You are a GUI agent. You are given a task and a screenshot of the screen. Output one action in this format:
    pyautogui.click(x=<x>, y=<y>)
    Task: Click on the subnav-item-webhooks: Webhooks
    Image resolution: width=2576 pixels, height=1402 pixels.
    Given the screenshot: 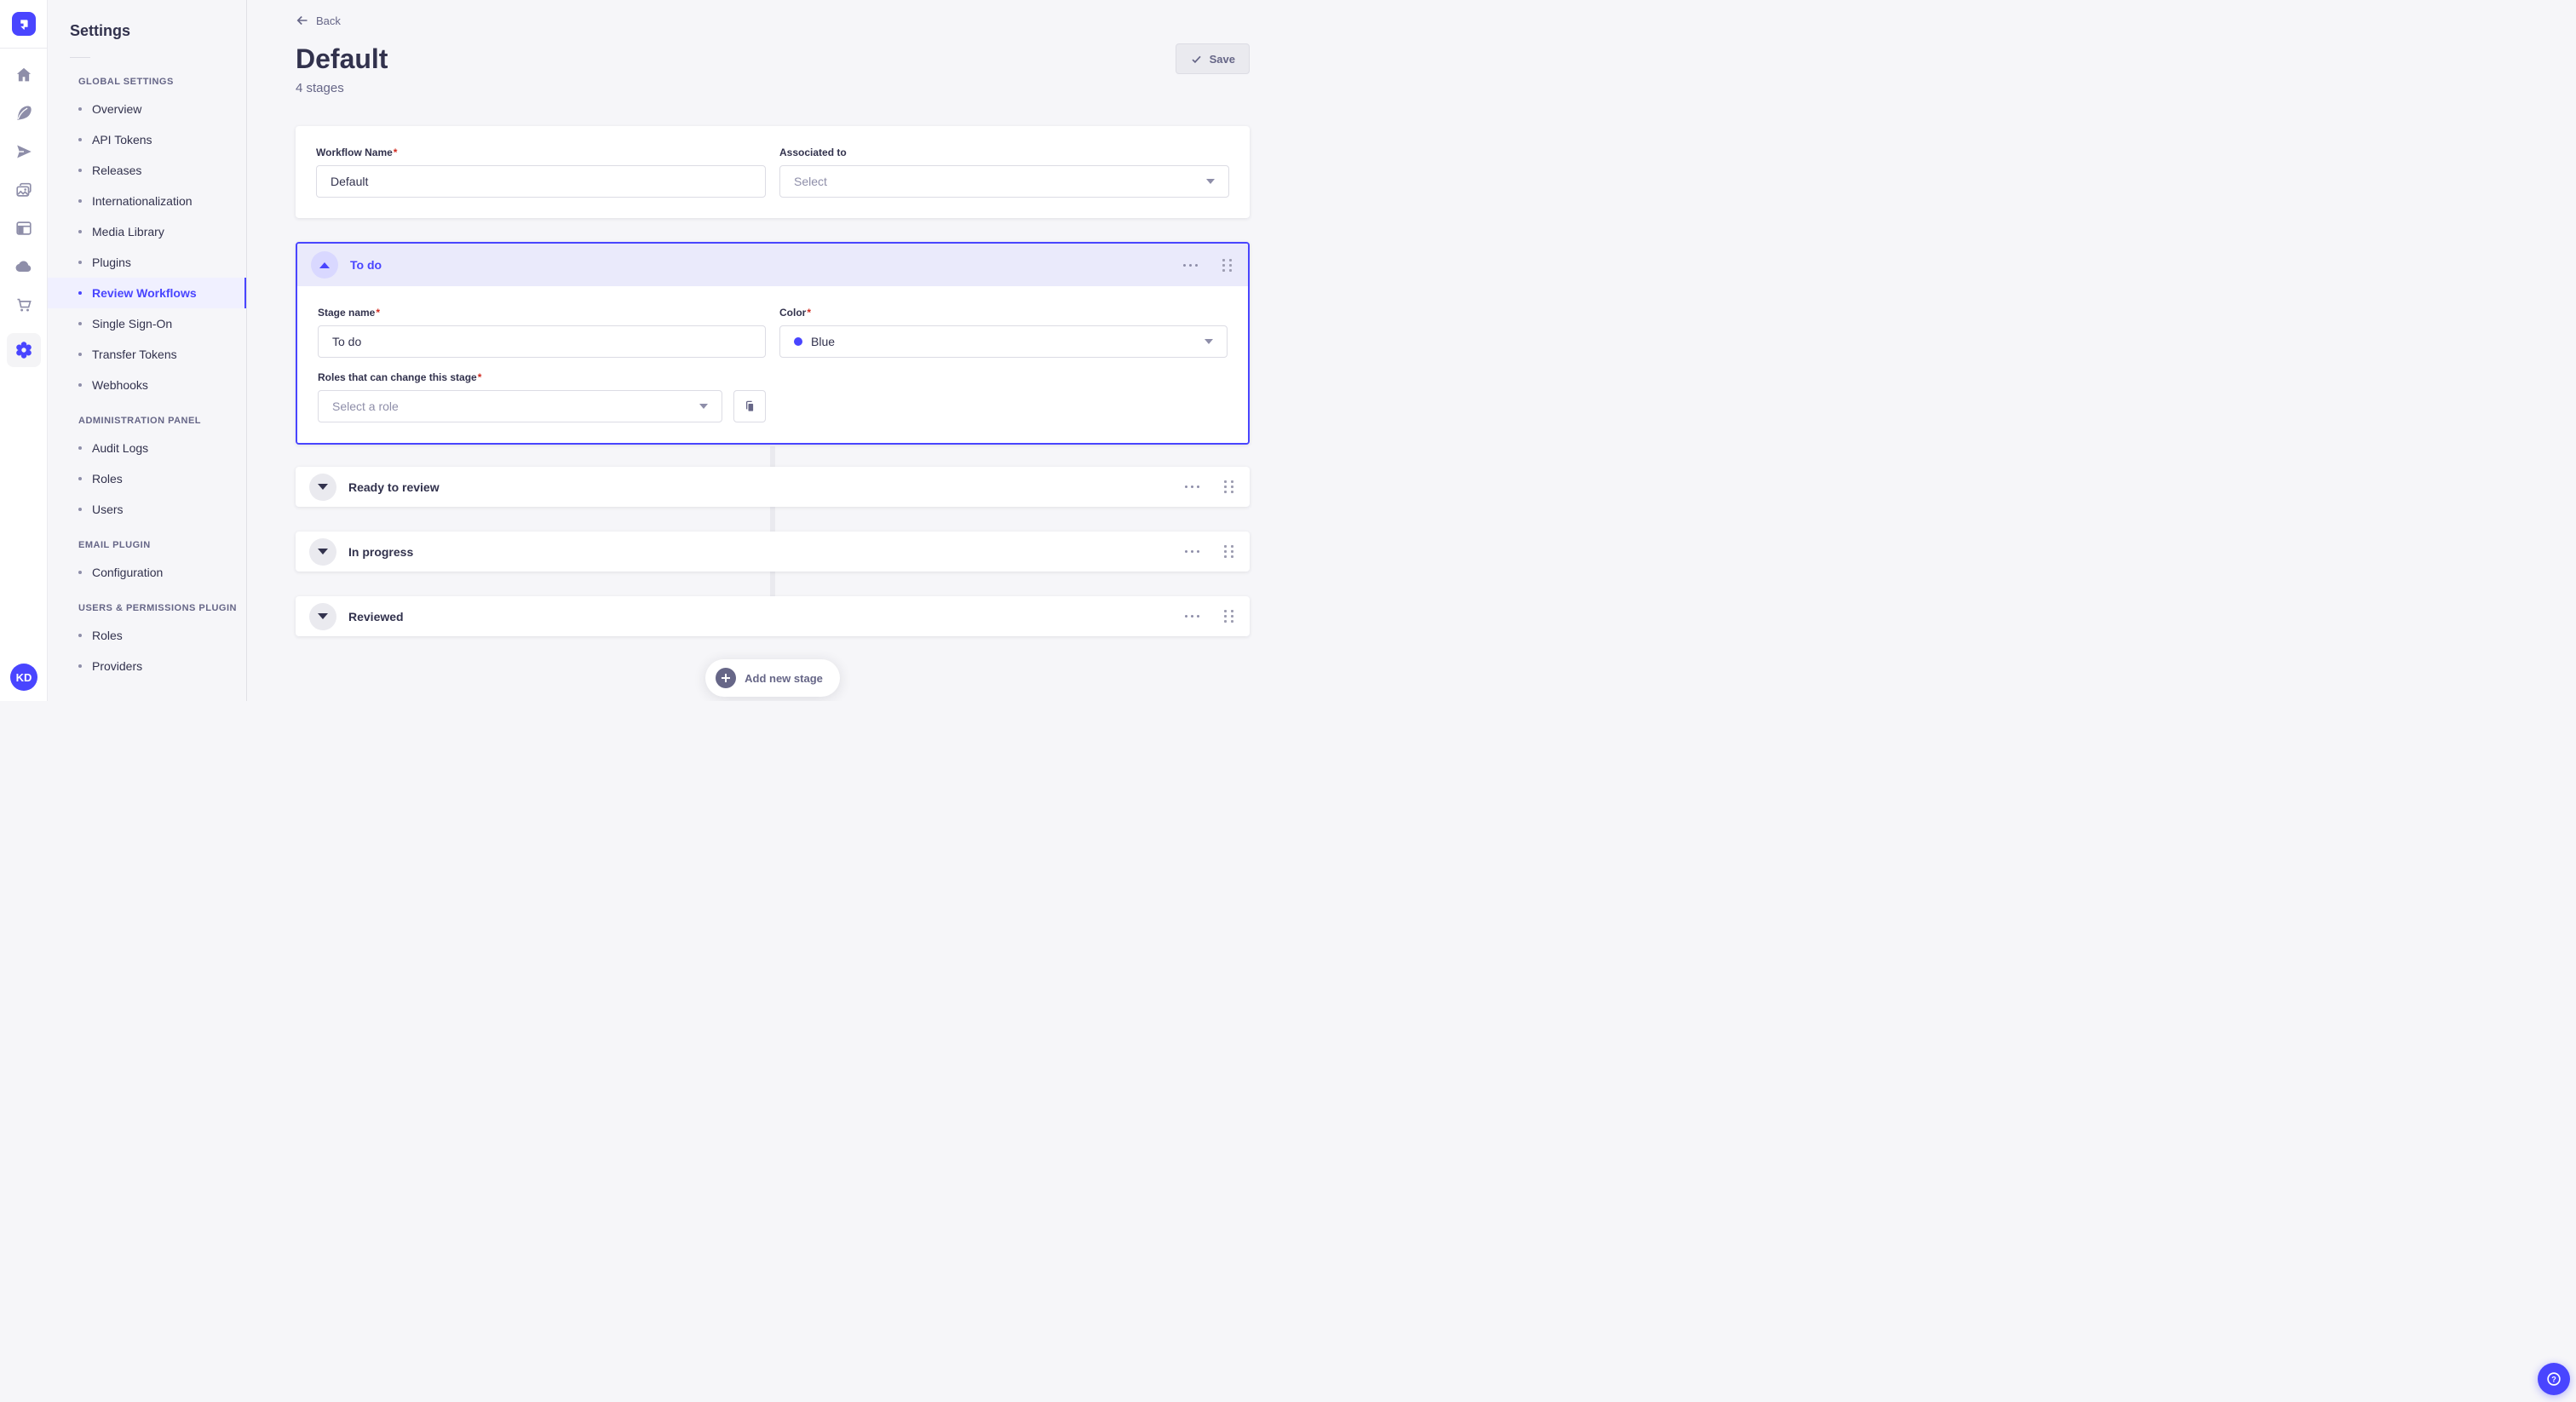 What is the action you would take?
    pyautogui.click(x=147, y=385)
    